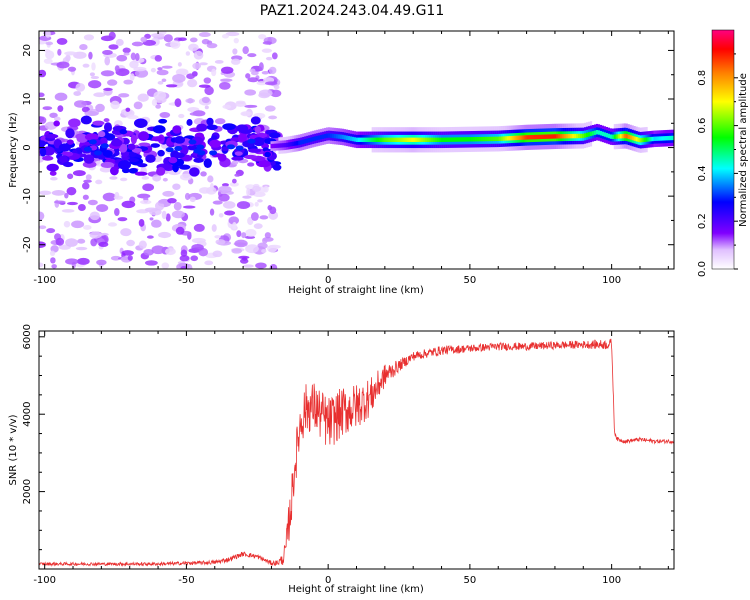 This screenshot has height=600, width=750. What do you see at coordinates (470, 280) in the screenshot?
I see `x-tick-label: 50` at bounding box center [470, 280].